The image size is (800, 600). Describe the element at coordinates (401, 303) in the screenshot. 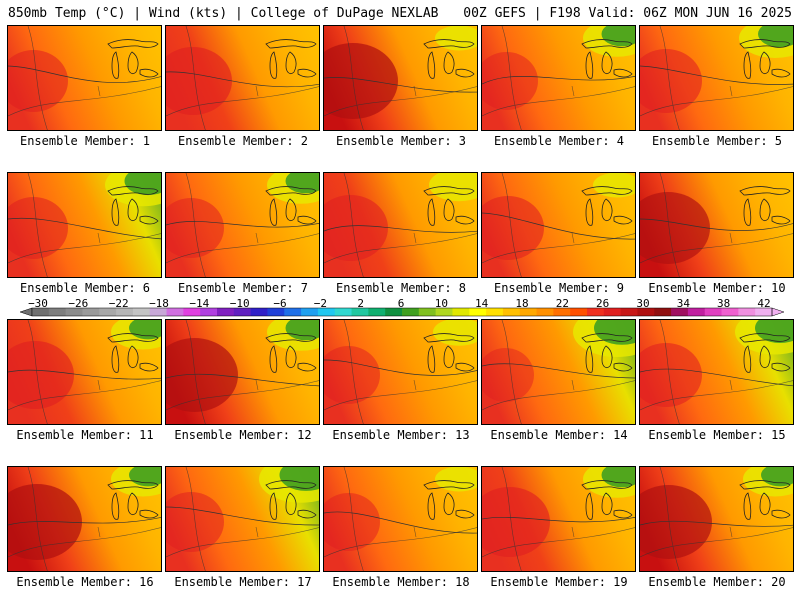

I see `colorbar-tick-label: 6` at that location.